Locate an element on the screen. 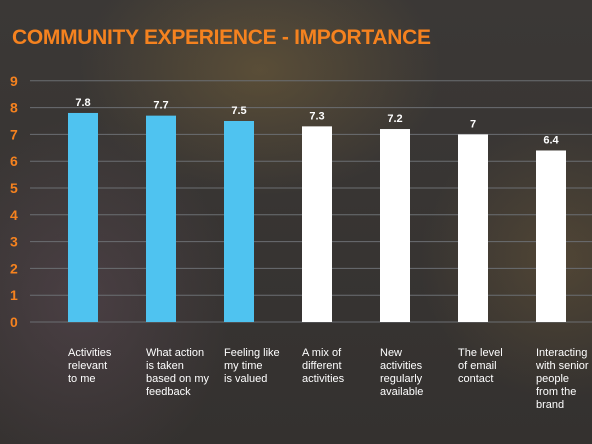 The width and height of the screenshot is (592, 444). category-label: Activities relevant to me is located at coordinates (90, 366).